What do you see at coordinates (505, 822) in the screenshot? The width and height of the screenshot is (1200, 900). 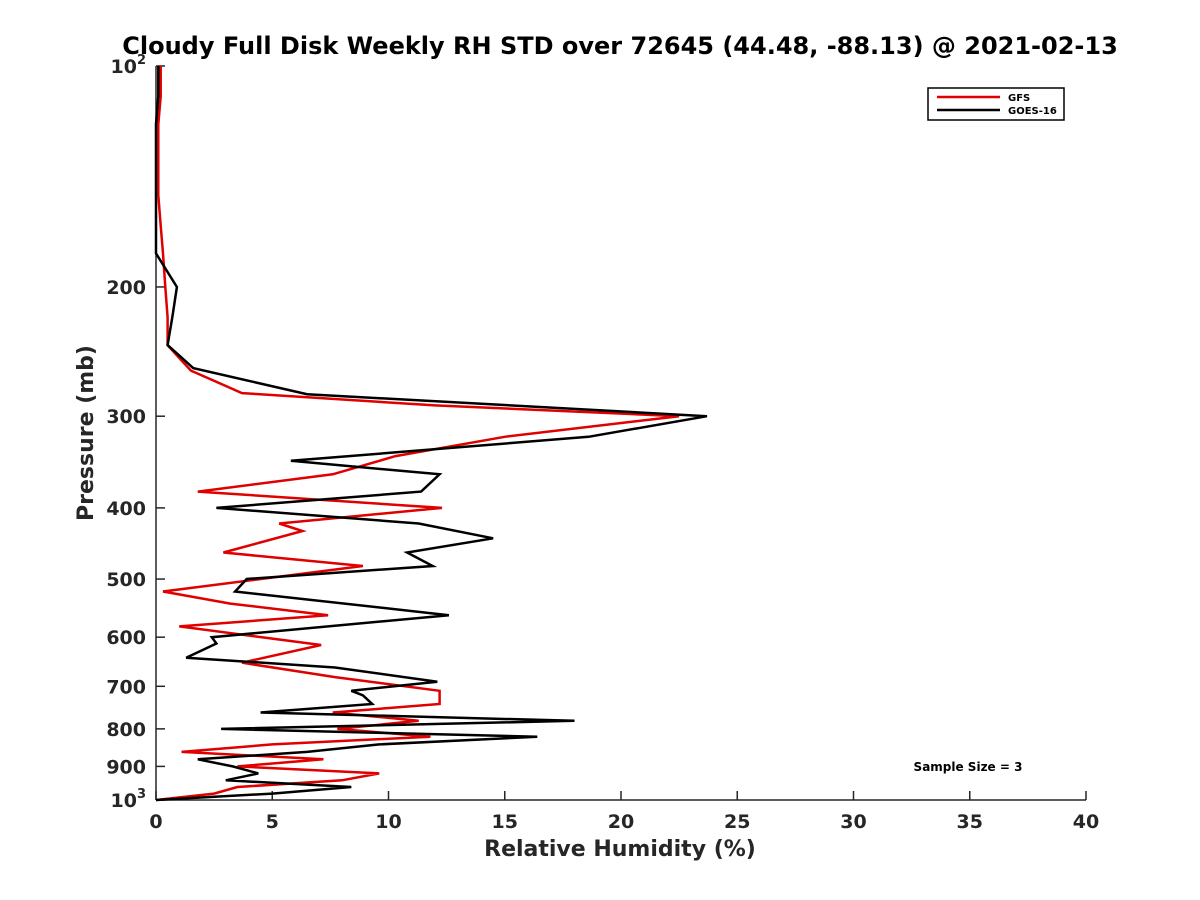 I see `x-tick-label: 15` at bounding box center [505, 822].